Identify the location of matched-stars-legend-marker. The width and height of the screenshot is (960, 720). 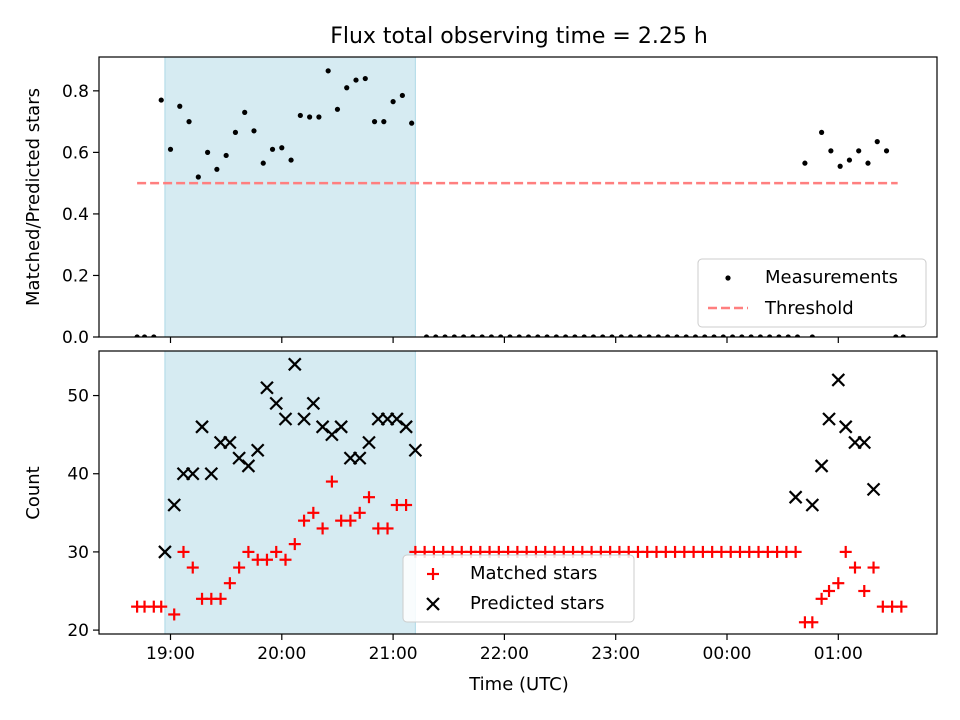
(433, 574).